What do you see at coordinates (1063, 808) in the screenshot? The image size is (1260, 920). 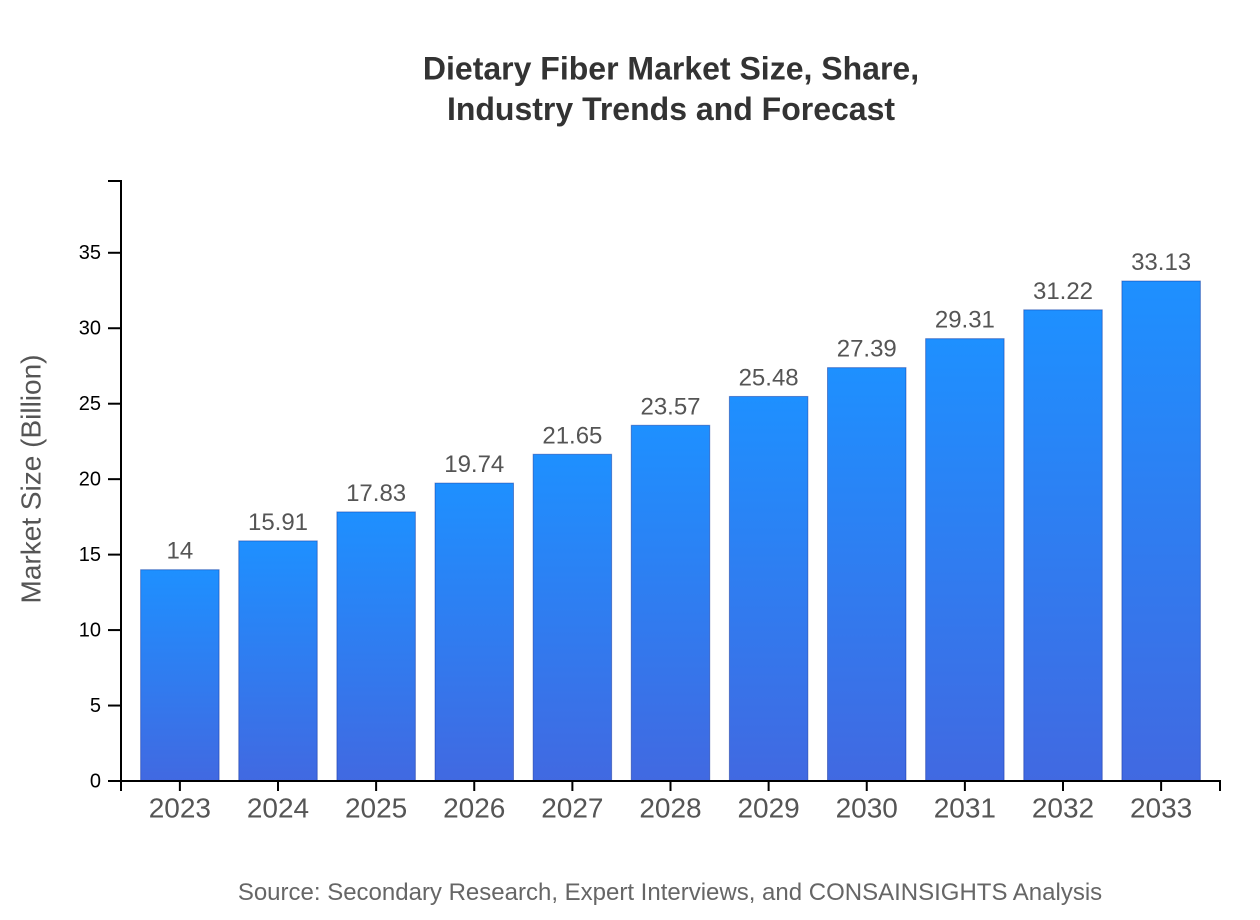 I see `svg-text: 2032` at bounding box center [1063, 808].